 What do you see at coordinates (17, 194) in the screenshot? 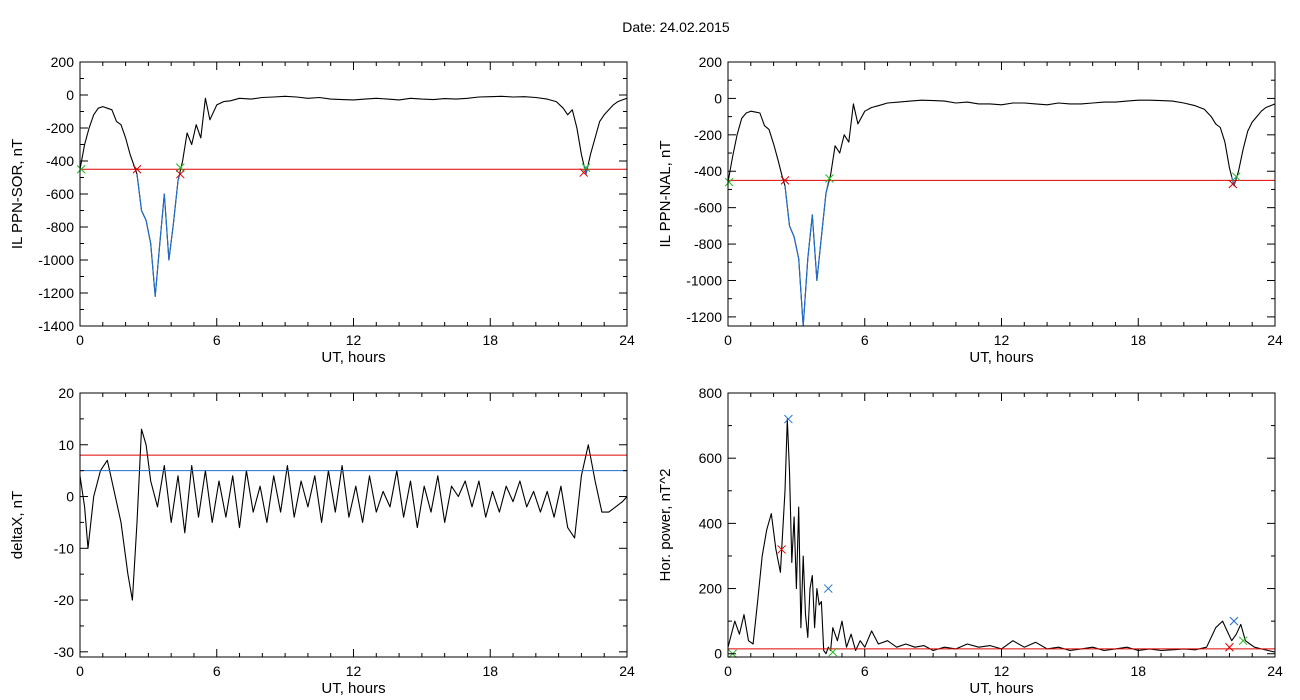
I see `y-axis-label: IL PPN-SOR, nT` at bounding box center [17, 194].